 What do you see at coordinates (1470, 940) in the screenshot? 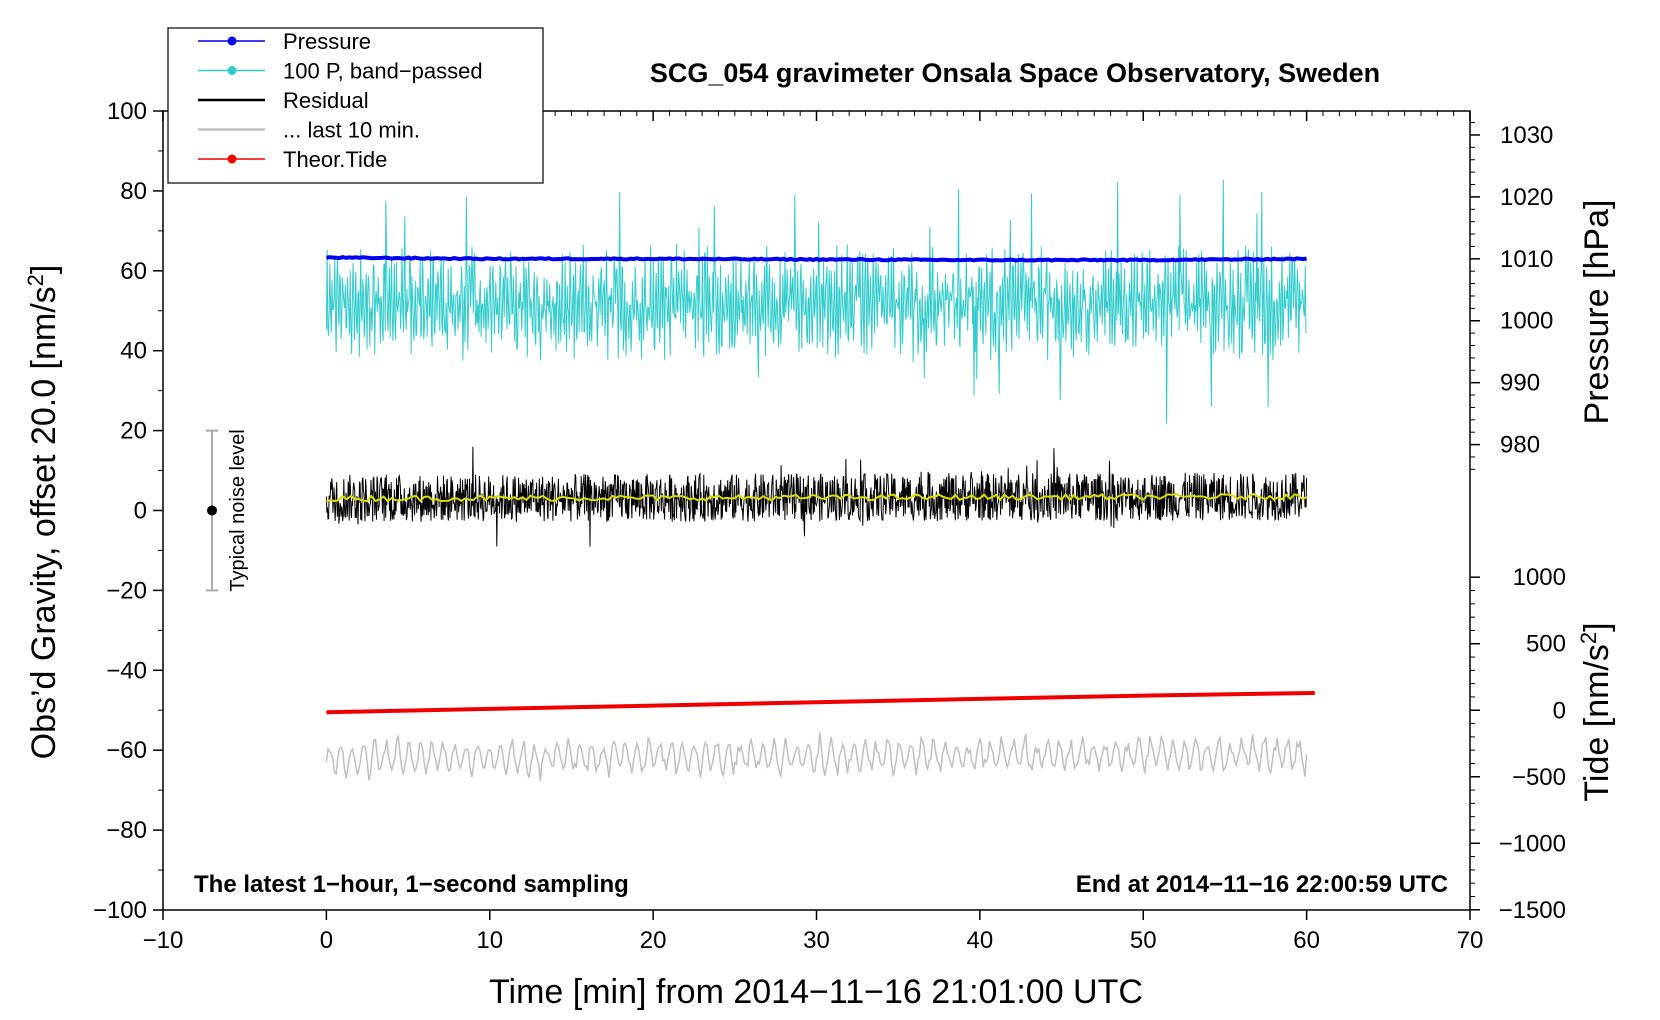
I see `x-tick-label: 70` at bounding box center [1470, 940].